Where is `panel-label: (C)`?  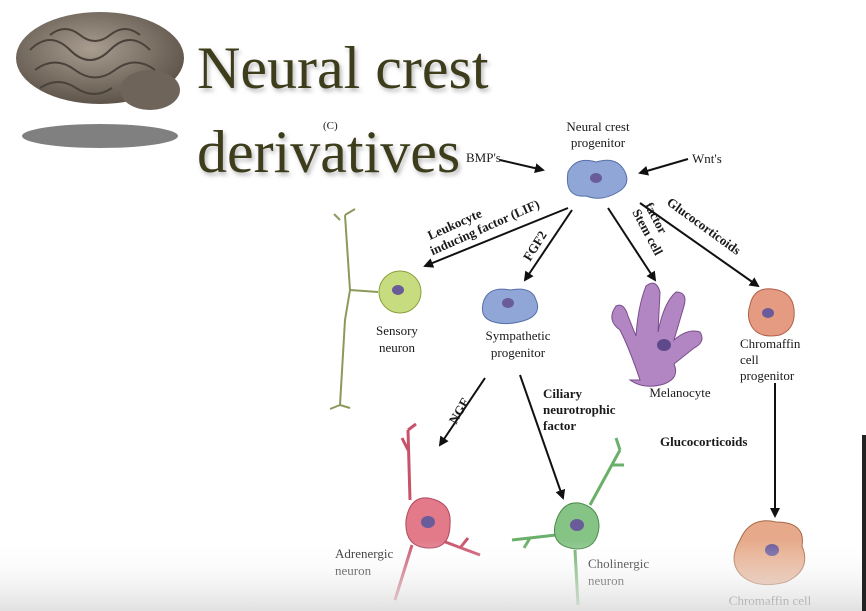 panel-label: (C) is located at coordinates (330, 126).